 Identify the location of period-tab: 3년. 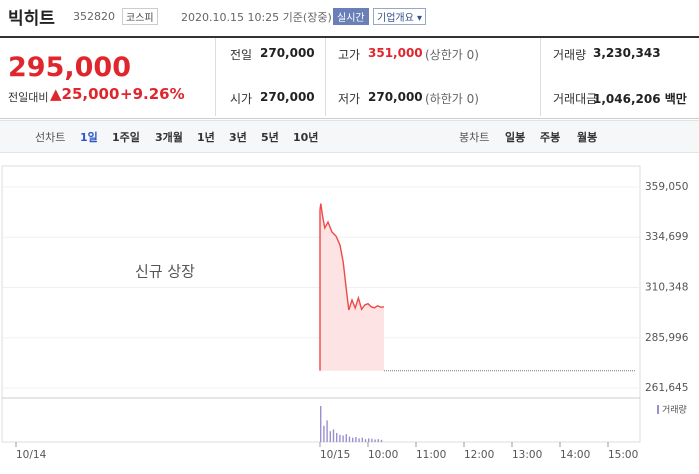
(238, 137).